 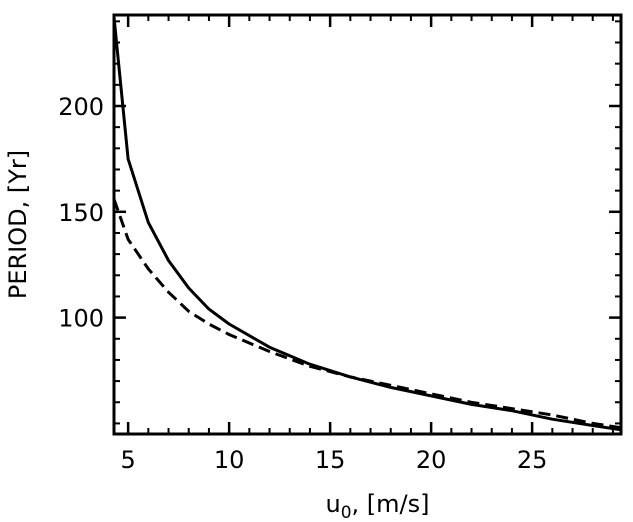 I want to click on x-tick-label: 15, so click(x=330, y=460).